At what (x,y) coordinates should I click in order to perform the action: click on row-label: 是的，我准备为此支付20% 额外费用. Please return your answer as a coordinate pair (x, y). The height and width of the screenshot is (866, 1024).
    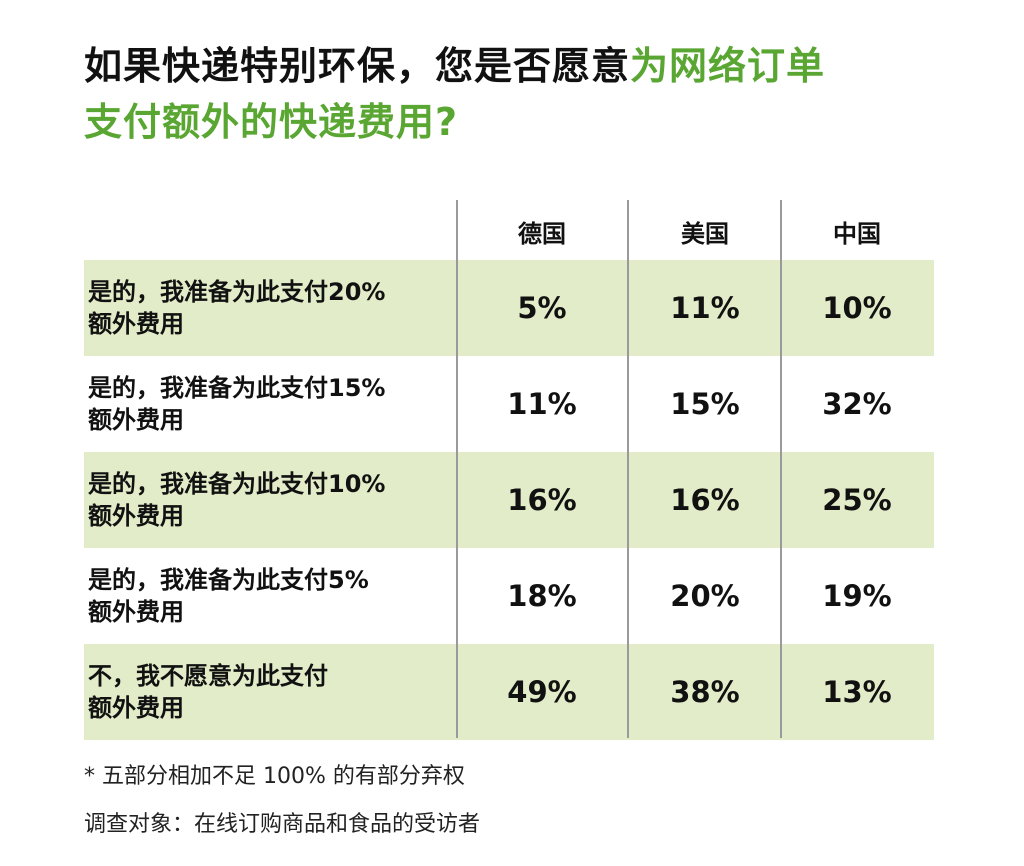
    Looking at the image, I should click on (273, 308).